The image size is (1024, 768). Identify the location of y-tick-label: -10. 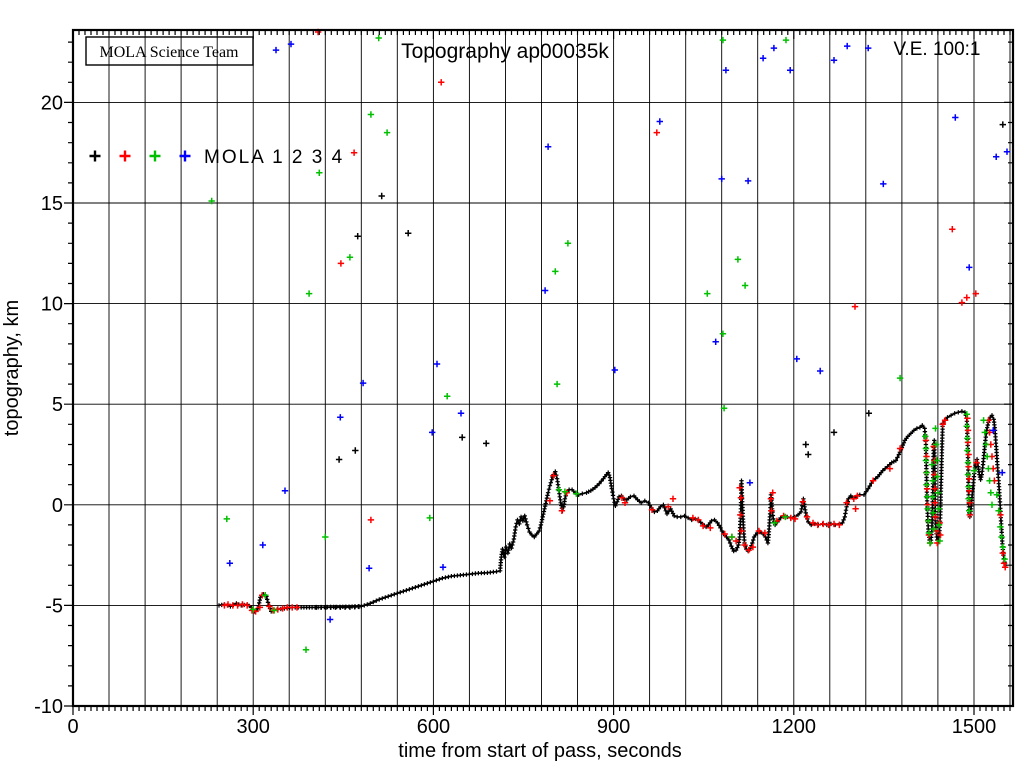
(48, 707).